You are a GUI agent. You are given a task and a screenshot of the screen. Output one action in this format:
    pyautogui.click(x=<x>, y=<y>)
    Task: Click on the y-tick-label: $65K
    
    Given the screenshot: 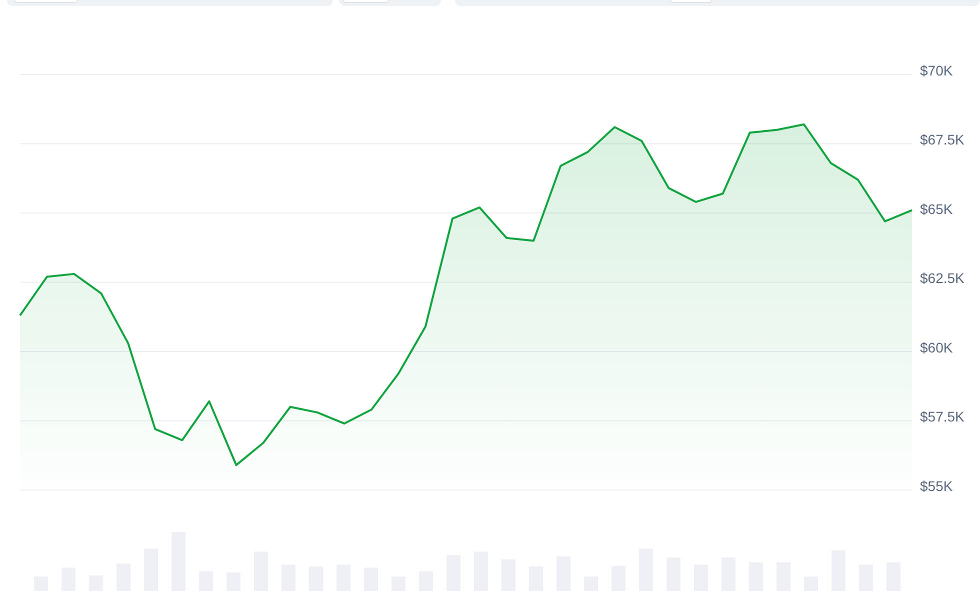 What is the action you would take?
    pyautogui.click(x=937, y=208)
    